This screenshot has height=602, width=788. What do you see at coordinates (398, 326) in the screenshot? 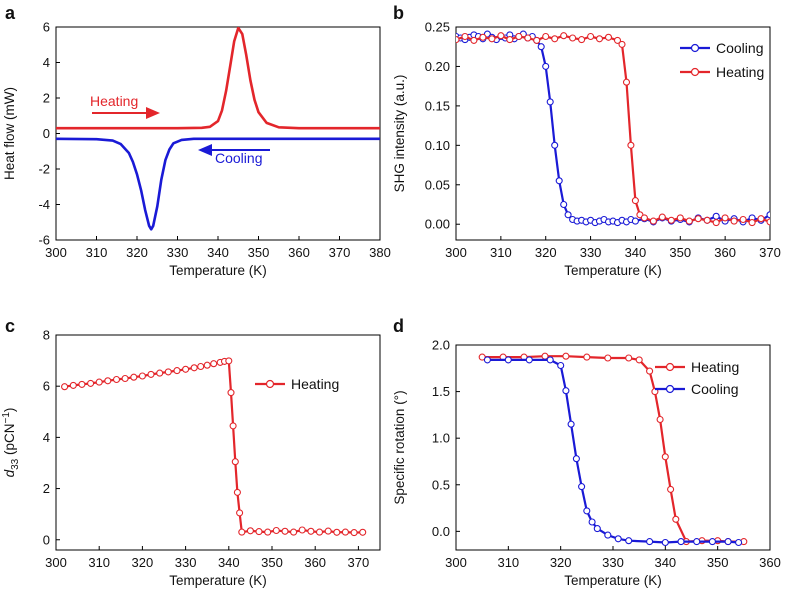
I see `panel-letter: d` at bounding box center [398, 326].